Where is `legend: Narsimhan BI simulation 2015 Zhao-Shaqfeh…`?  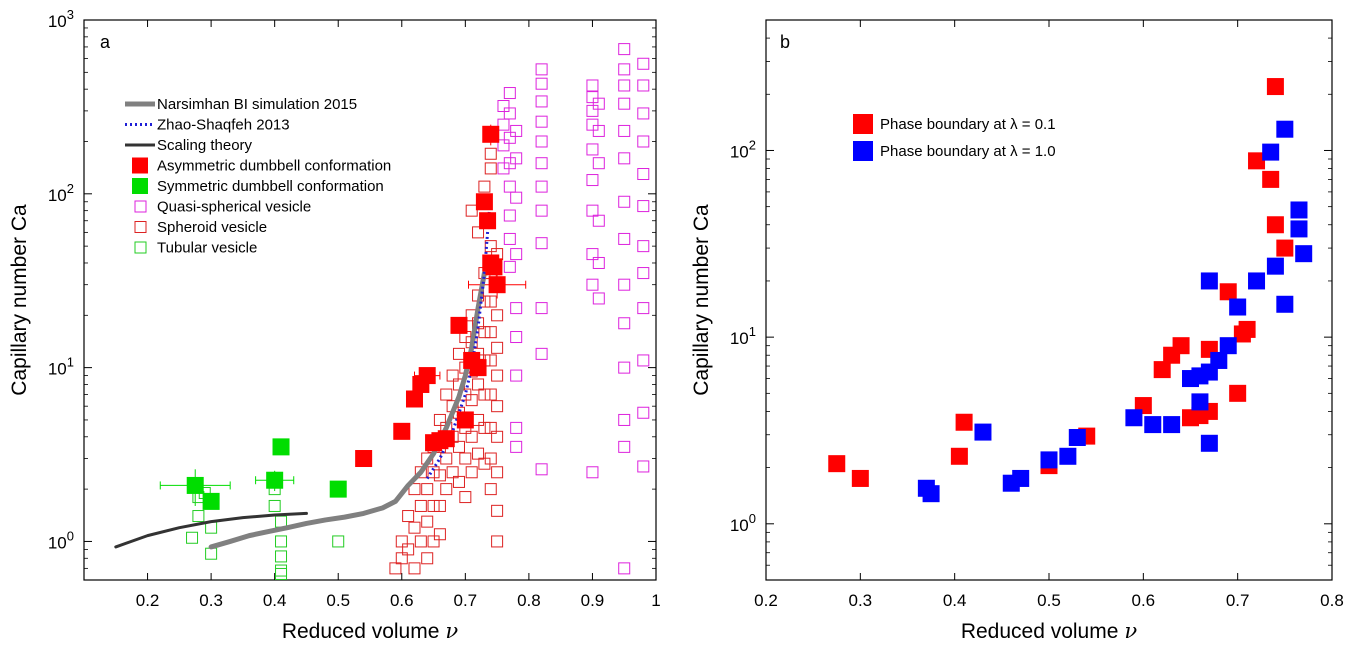
legend: Narsimhan BI simulation 2015 Zhao-Shaqfeh… is located at coordinates (258, 176).